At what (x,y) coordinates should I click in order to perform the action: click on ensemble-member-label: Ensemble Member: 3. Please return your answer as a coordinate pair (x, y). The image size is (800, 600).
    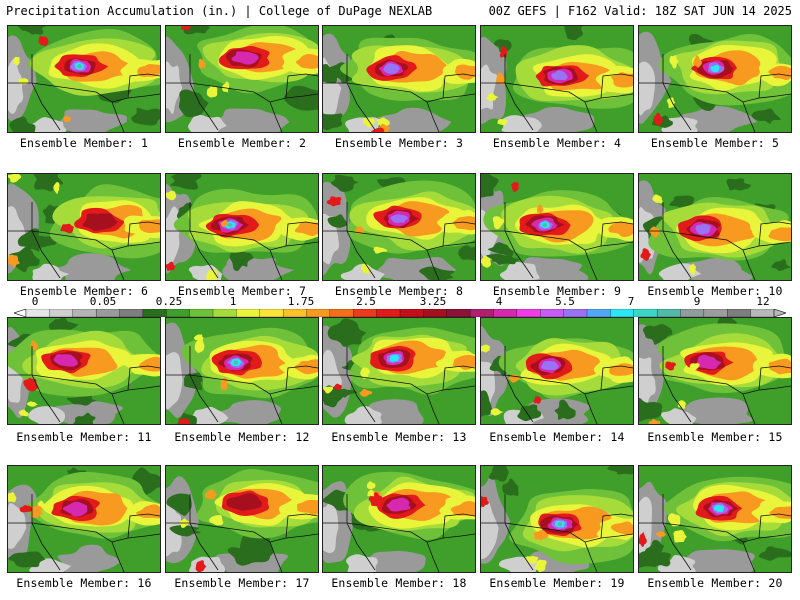
    Looking at the image, I should click on (399, 143).